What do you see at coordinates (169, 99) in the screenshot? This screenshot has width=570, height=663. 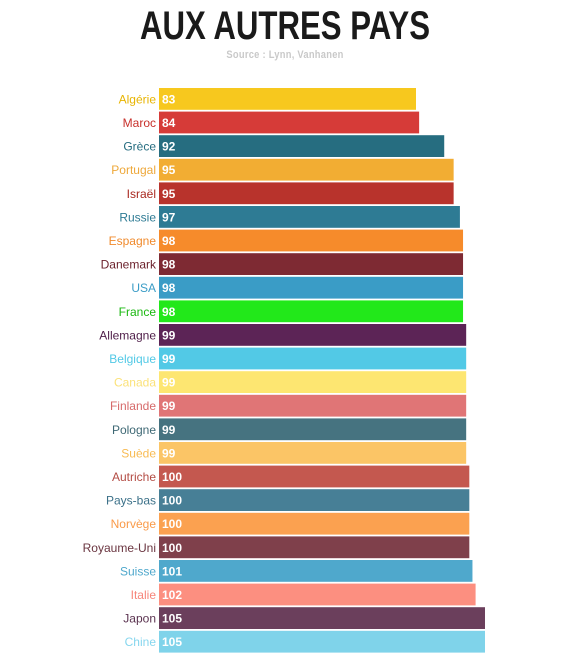 I see `value-label: 83` at bounding box center [169, 99].